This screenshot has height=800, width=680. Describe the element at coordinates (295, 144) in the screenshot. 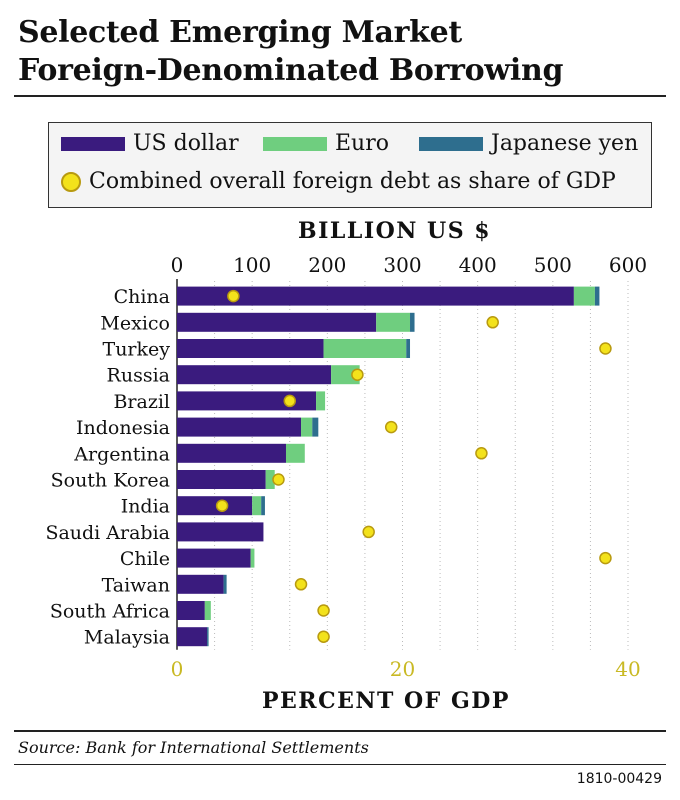

I see `legend-swatch-eur` at that location.